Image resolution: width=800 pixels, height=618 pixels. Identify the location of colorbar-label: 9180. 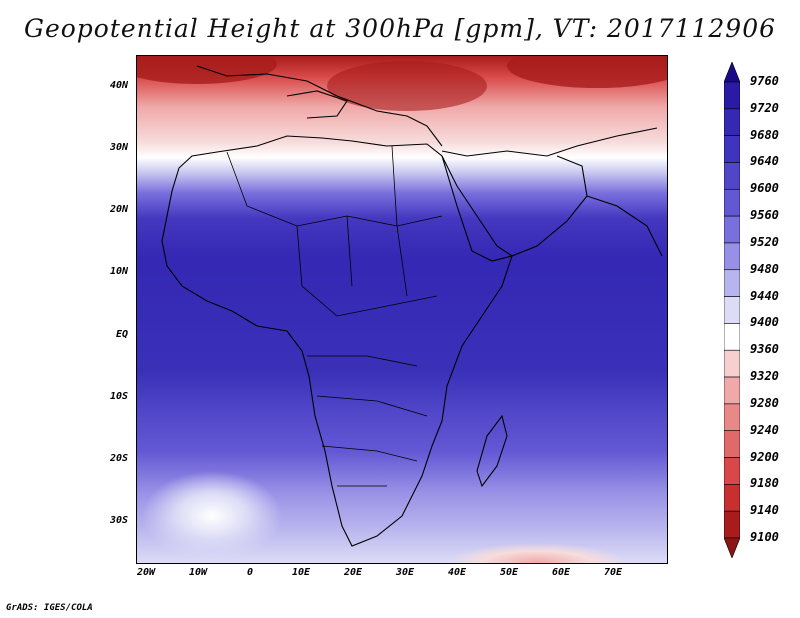
(764, 483).